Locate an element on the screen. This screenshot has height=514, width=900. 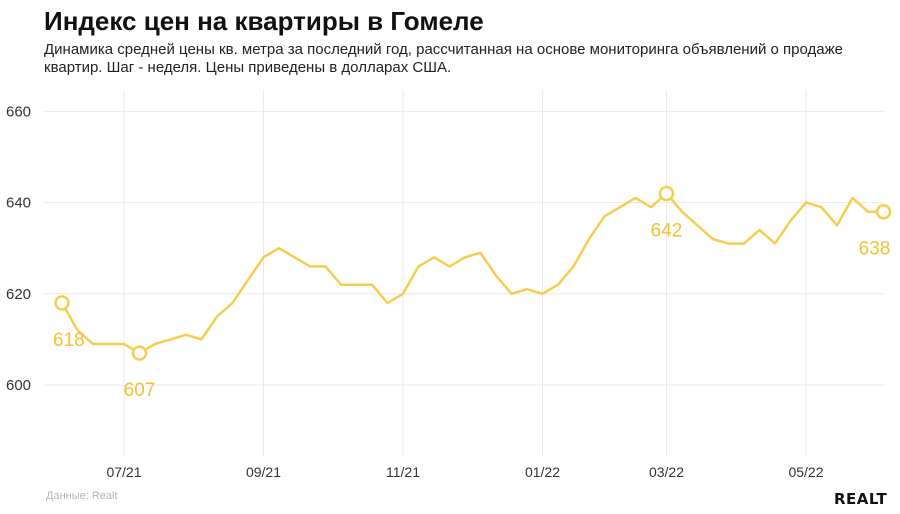
x-tick-label: 03/22 is located at coordinates (666, 472).